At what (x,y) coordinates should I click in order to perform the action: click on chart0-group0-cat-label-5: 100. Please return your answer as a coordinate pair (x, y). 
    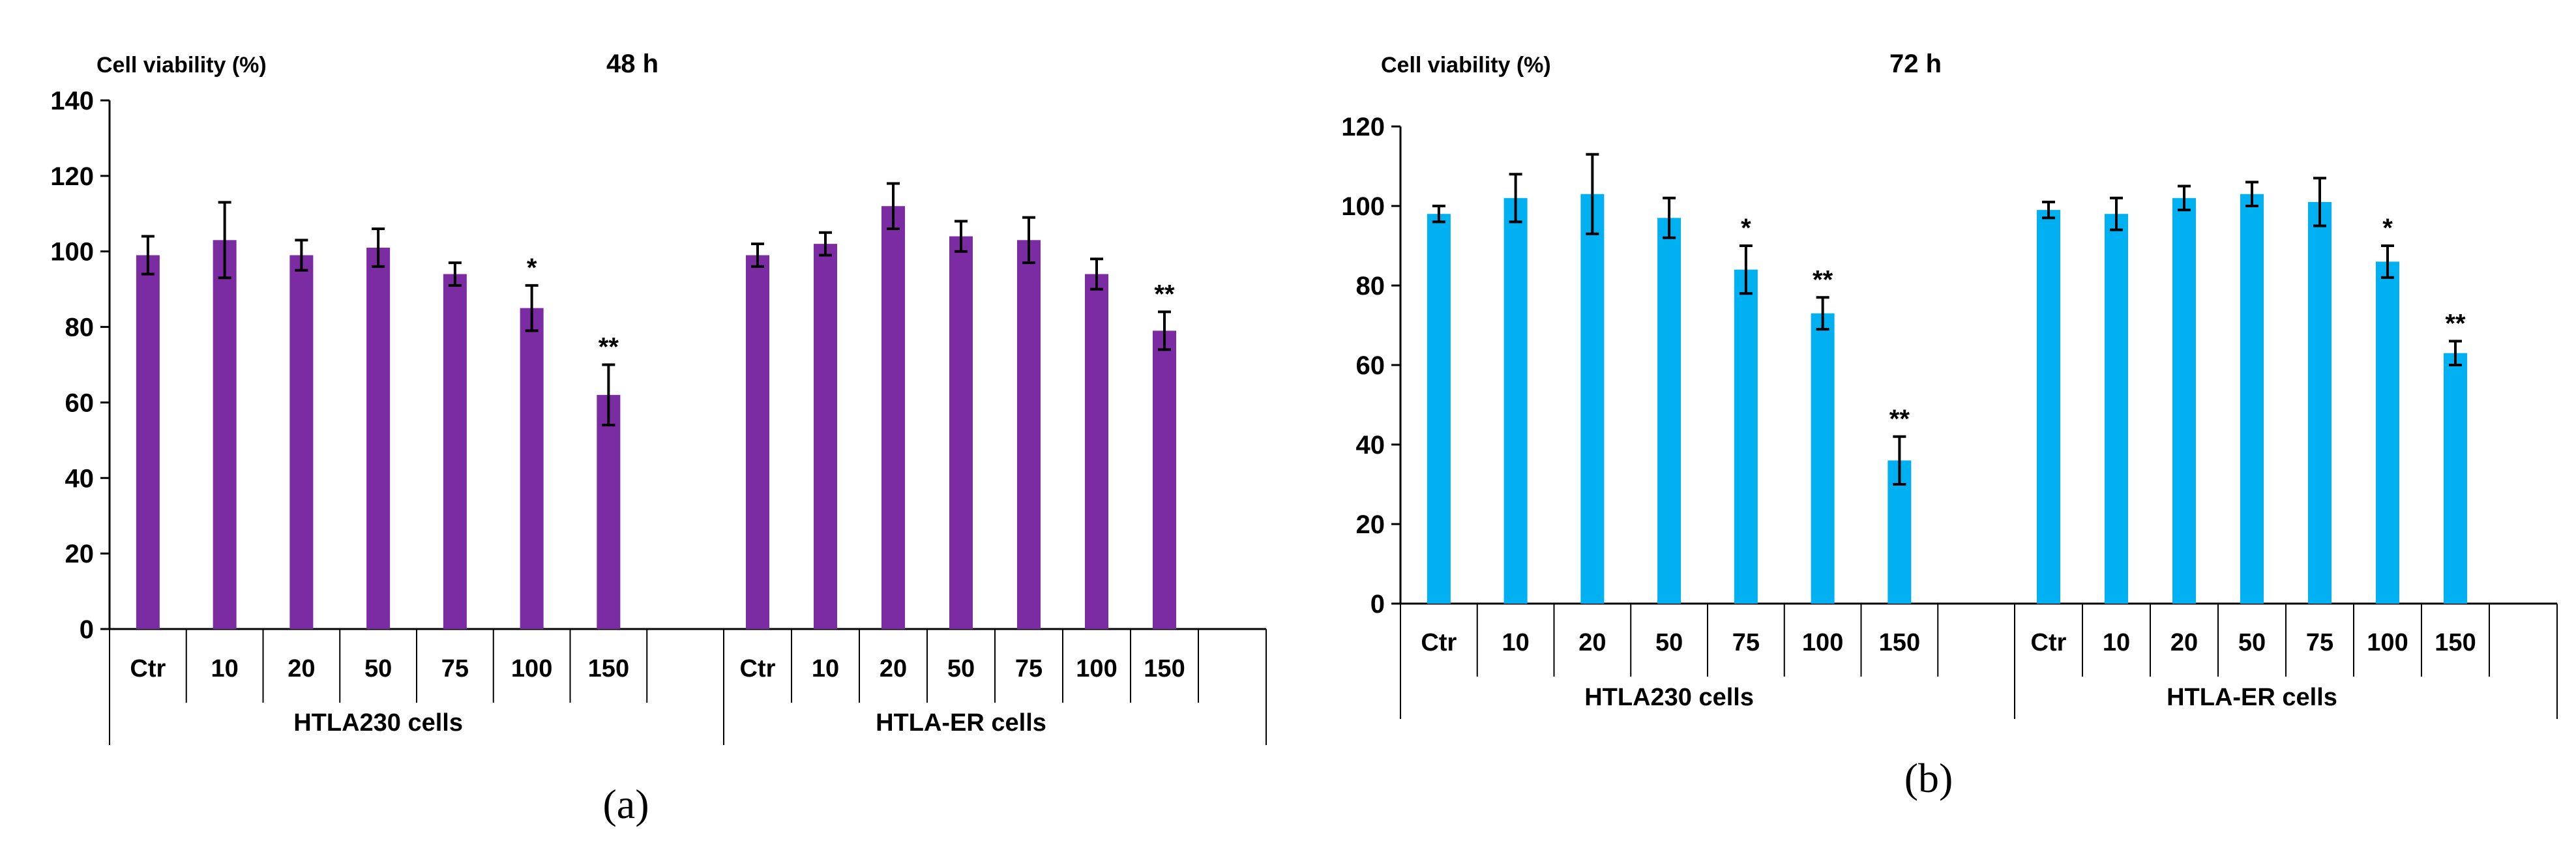
    Looking at the image, I should click on (531, 668).